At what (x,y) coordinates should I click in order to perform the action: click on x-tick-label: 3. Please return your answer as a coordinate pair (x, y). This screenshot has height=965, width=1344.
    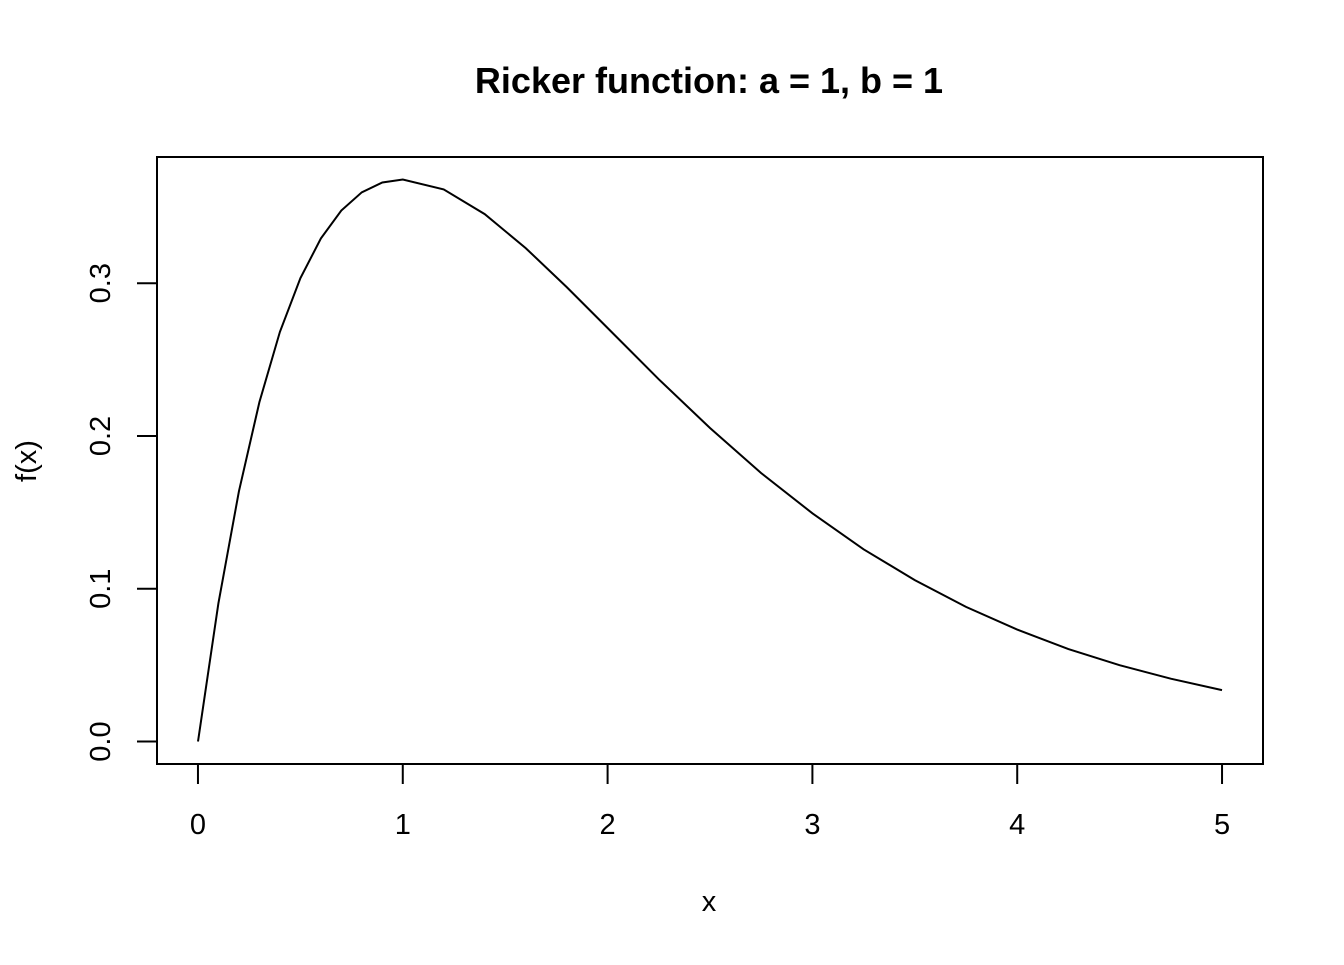
    Looking at the image, I should click on (812, 825).